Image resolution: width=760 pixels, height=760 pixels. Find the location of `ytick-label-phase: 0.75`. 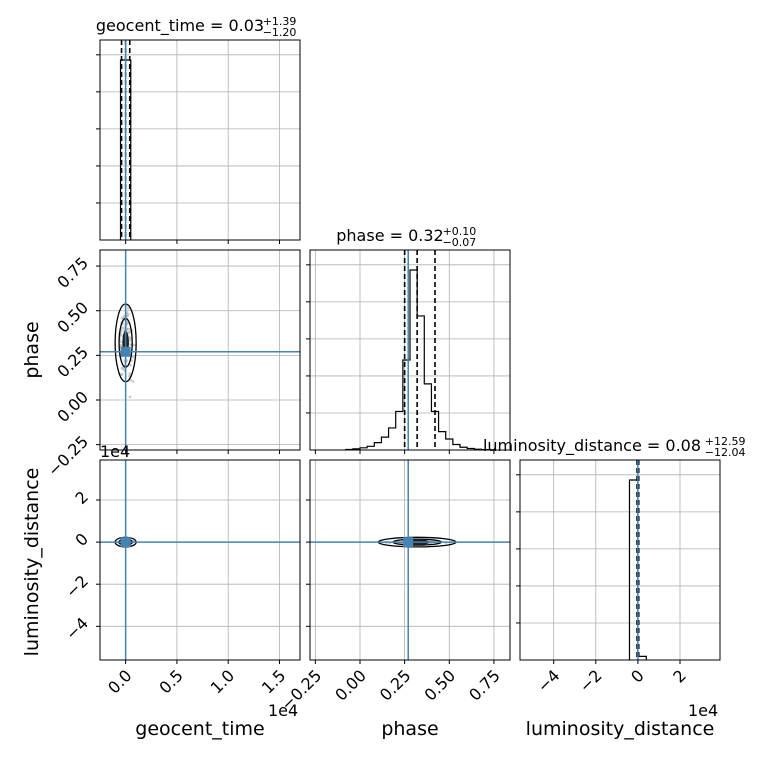

ytick-label-phase: 0.75 is located at coordinates (72, 272).